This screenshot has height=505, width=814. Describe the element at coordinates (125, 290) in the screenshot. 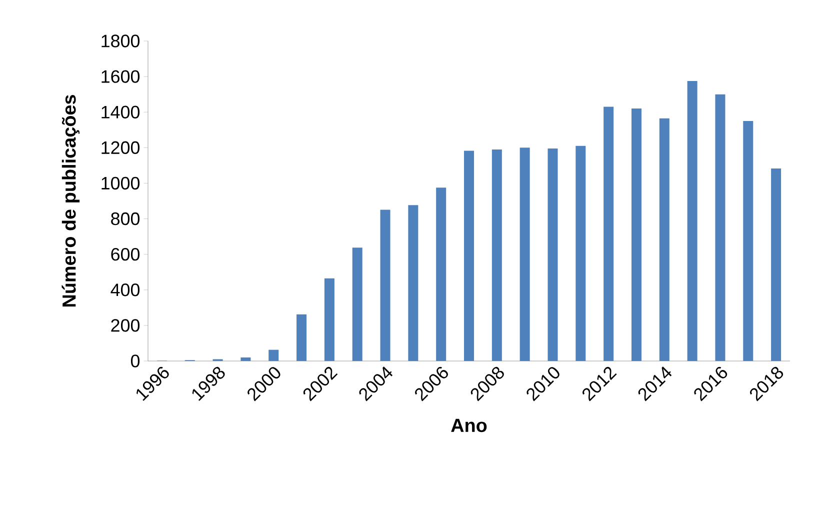

I see `y-tick-label: 400` at that location.